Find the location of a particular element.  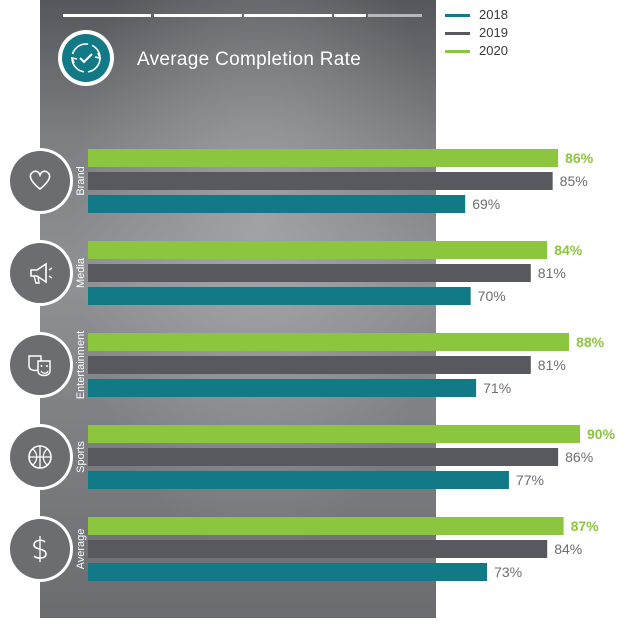

data-label: 73% is located at coordinates (508, 572).